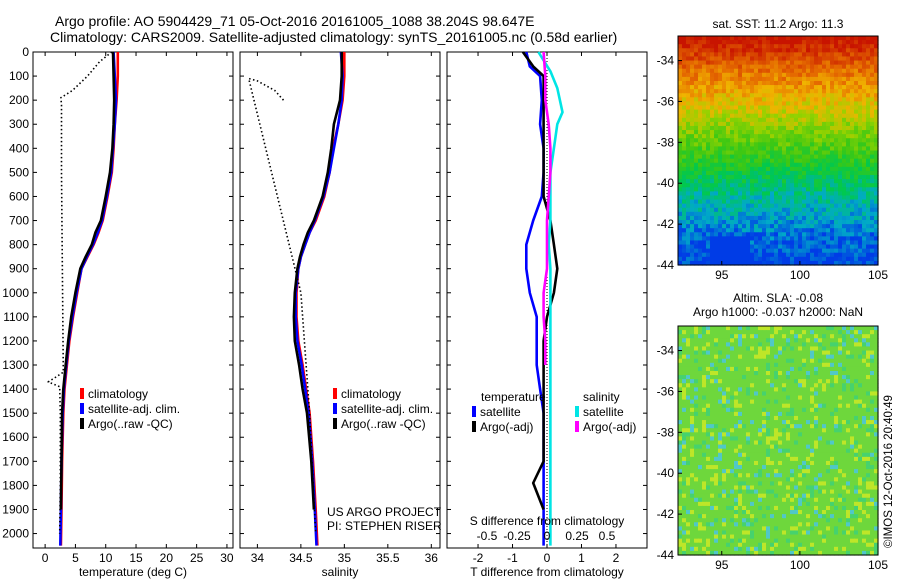  I want to click on y-tick-label: 1600, so click(15, 437).